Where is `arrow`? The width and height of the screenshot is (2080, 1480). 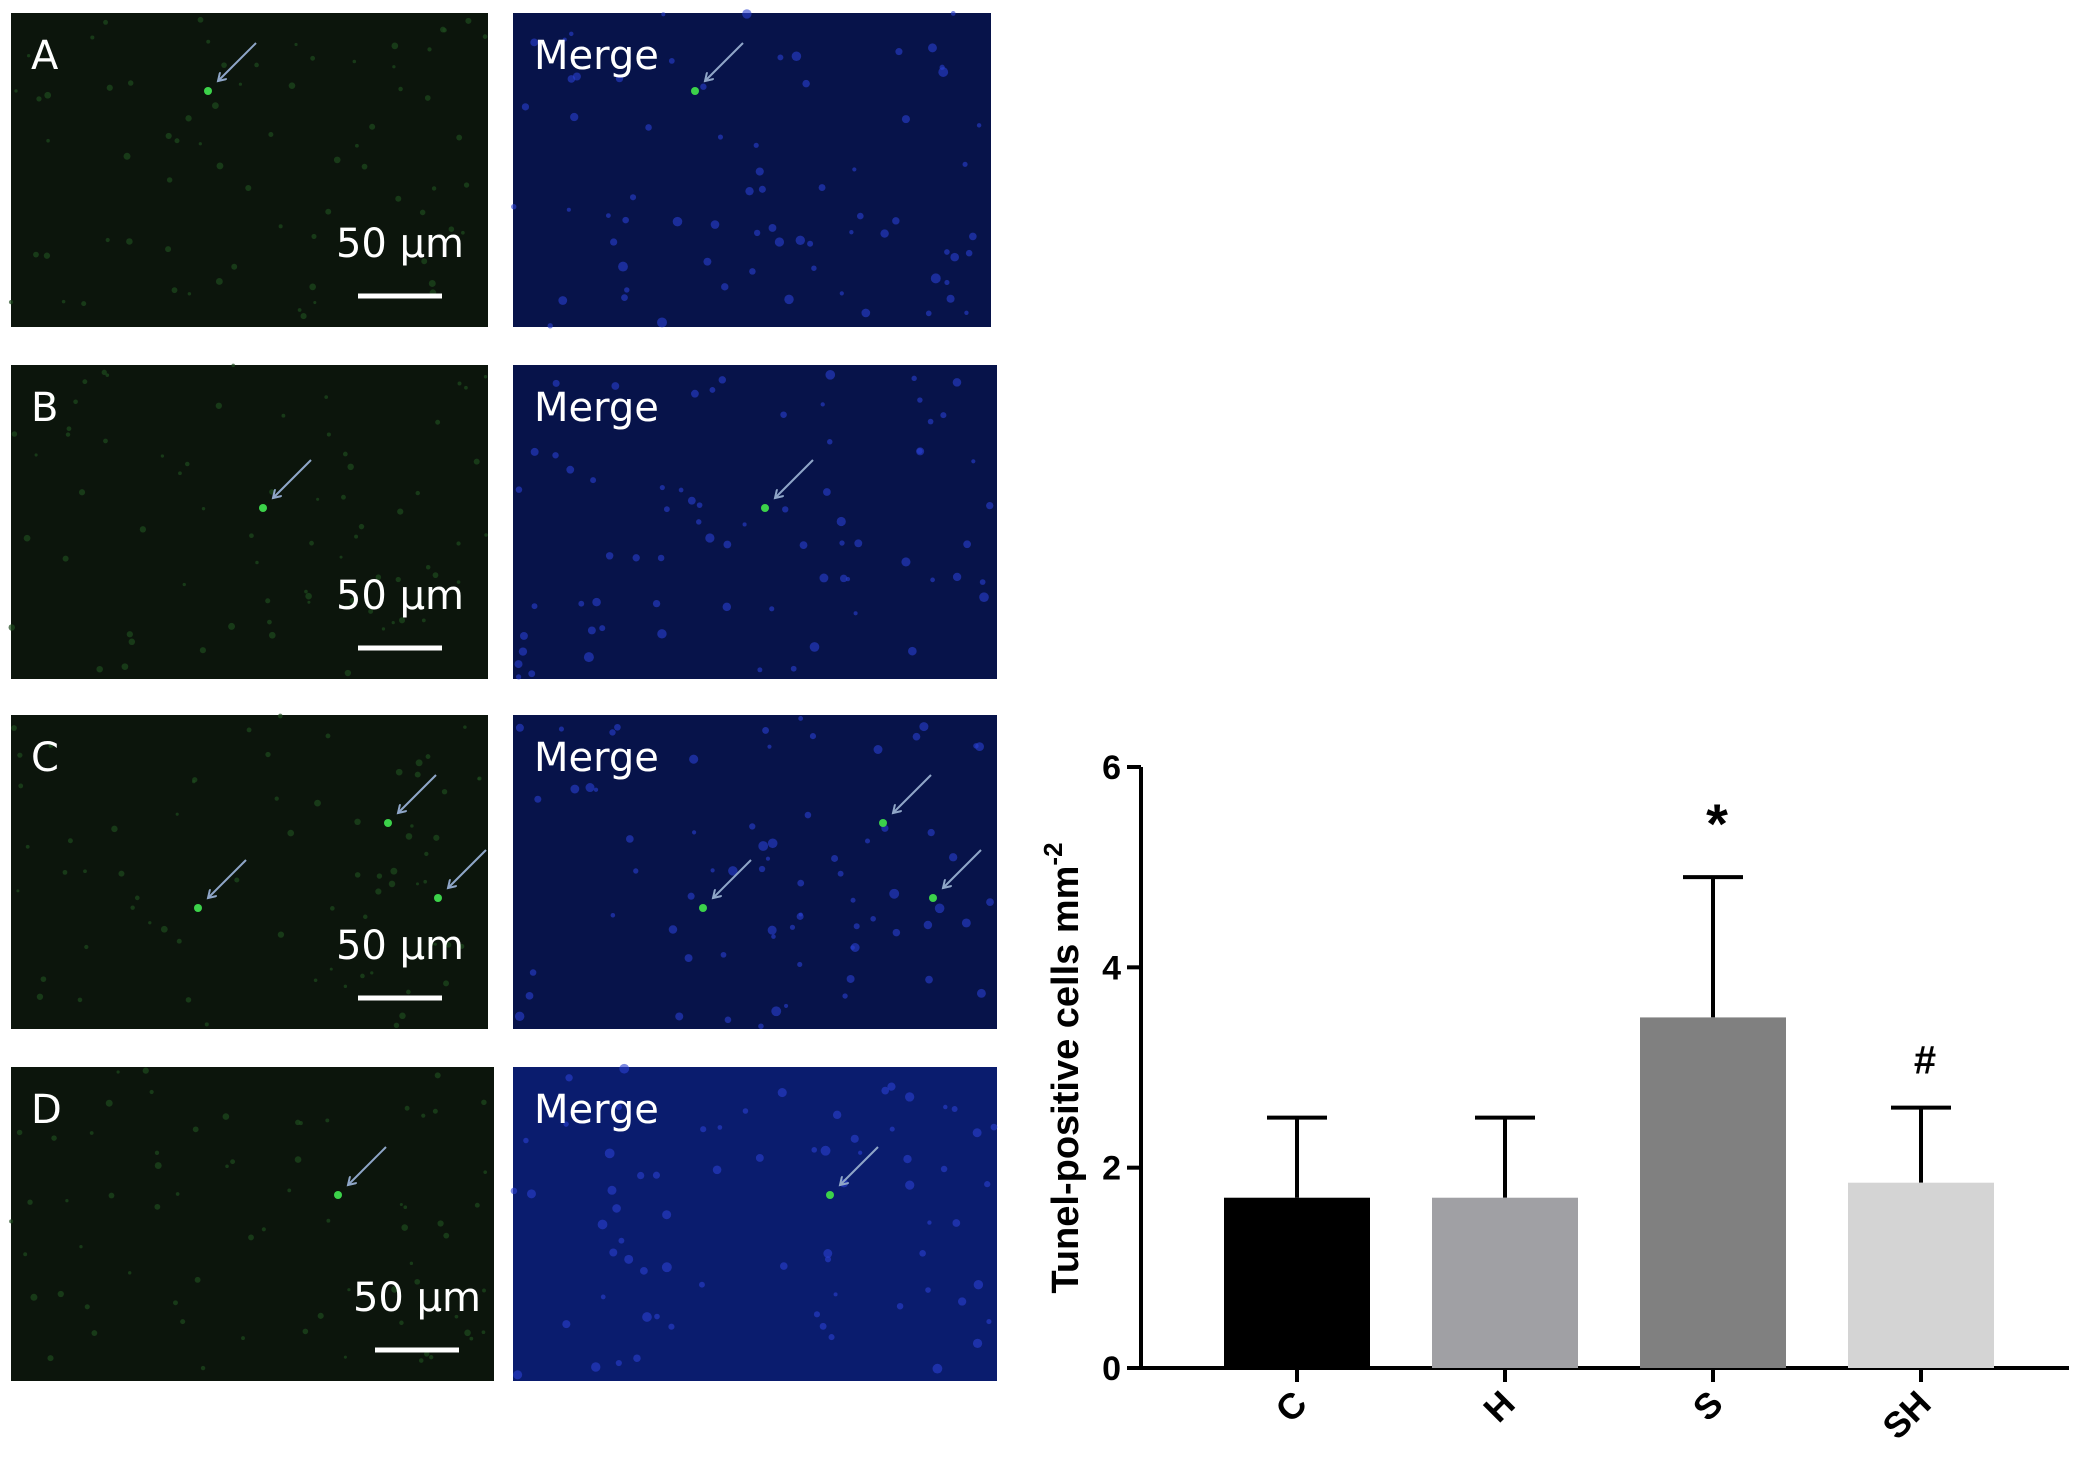
arrow is located at coordinates (794, 478).